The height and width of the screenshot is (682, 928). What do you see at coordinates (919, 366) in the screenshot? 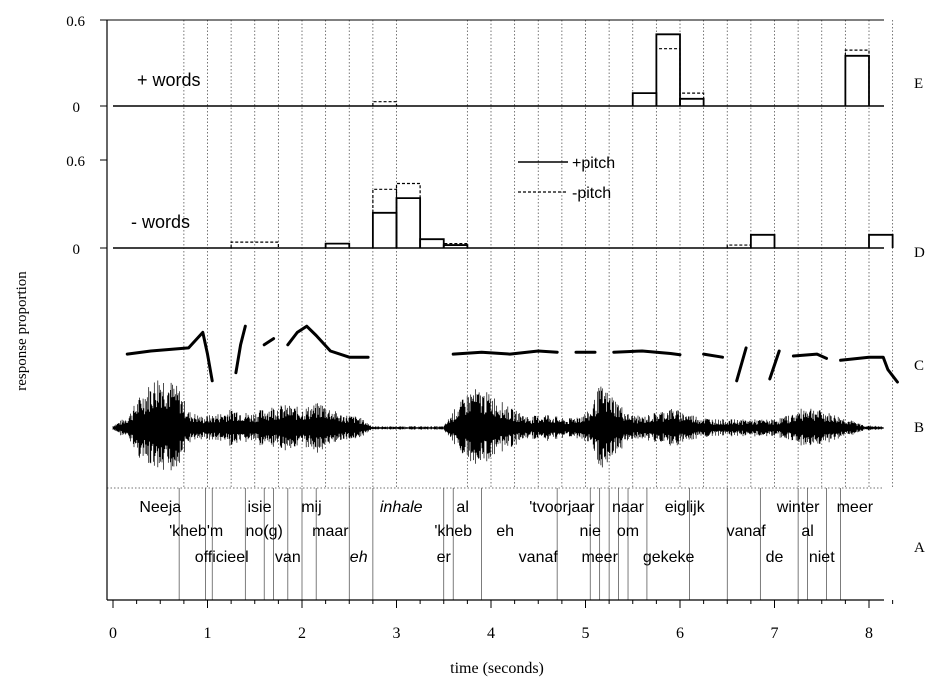
I see `panel-label-c: C` at bounding box center [919, 366].